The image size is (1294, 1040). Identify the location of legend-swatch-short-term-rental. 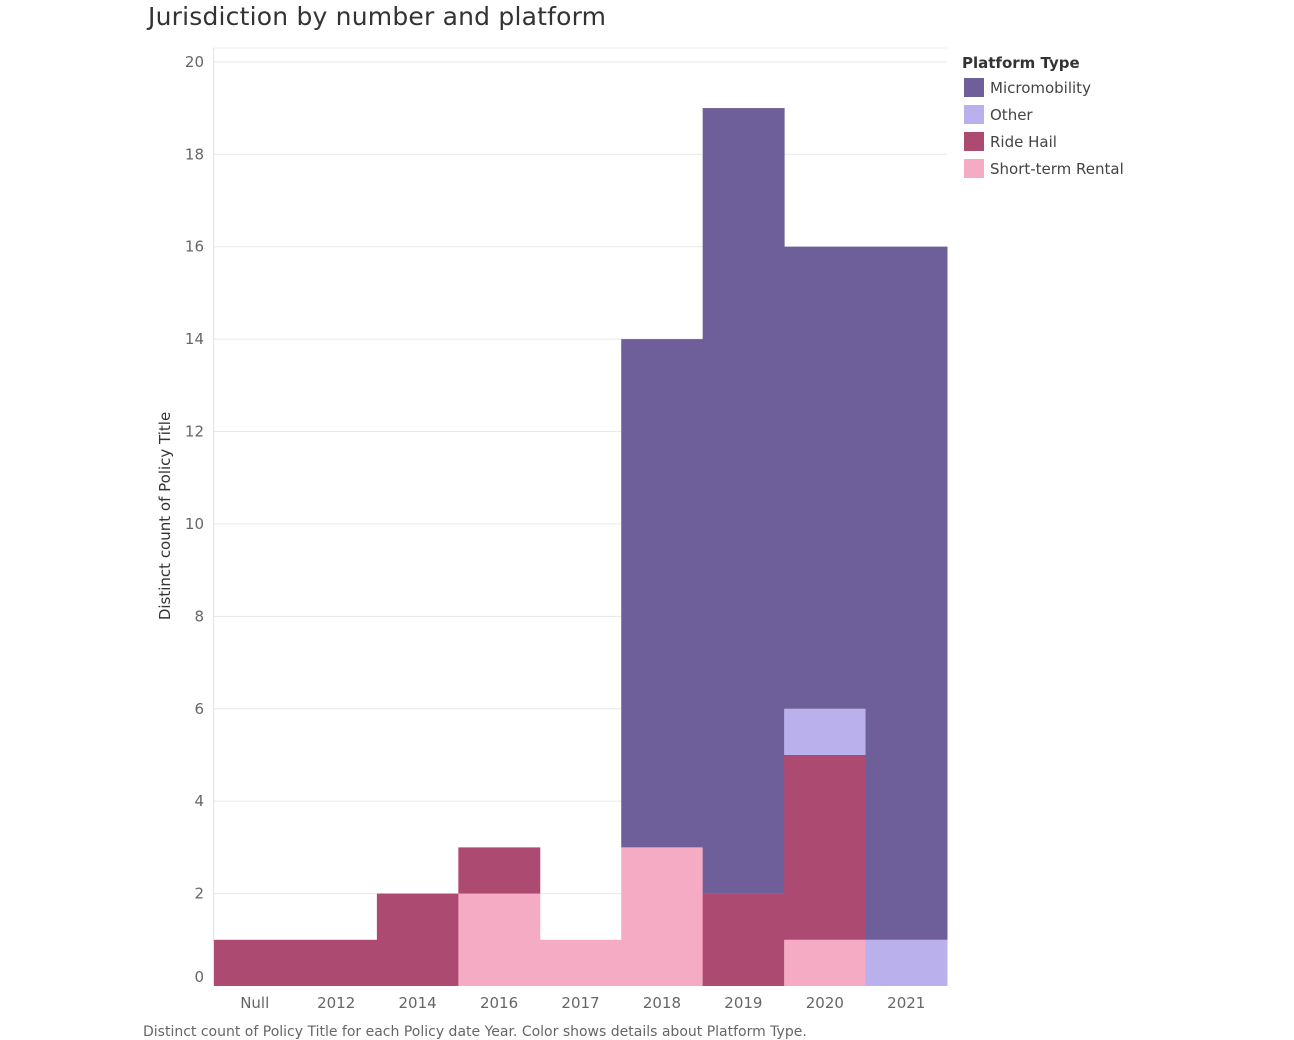
(974, 168).